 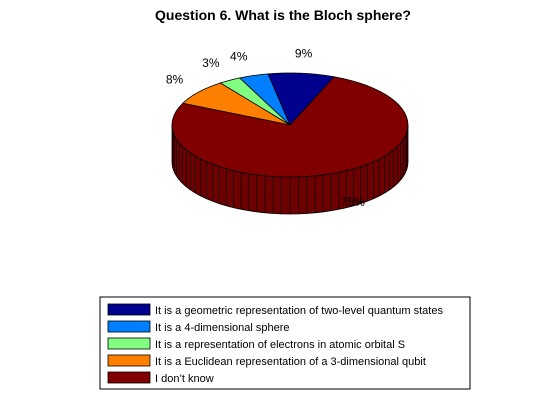 What do you see at coordinates (222, 328) in the screenshot?
I see `legend-label-1: It is a 4-dimensional sphere` at bounding box center [222, 328].